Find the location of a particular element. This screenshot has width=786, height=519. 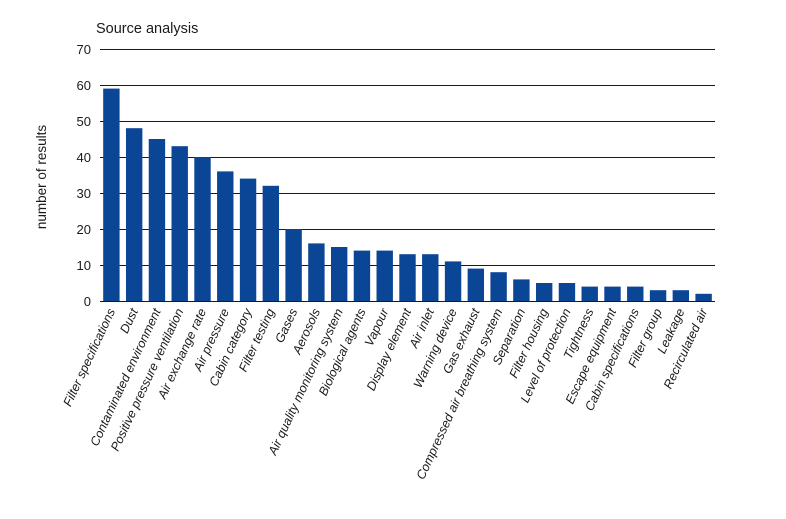

y-tick-label: 30 is located at coordinates (84, 193).